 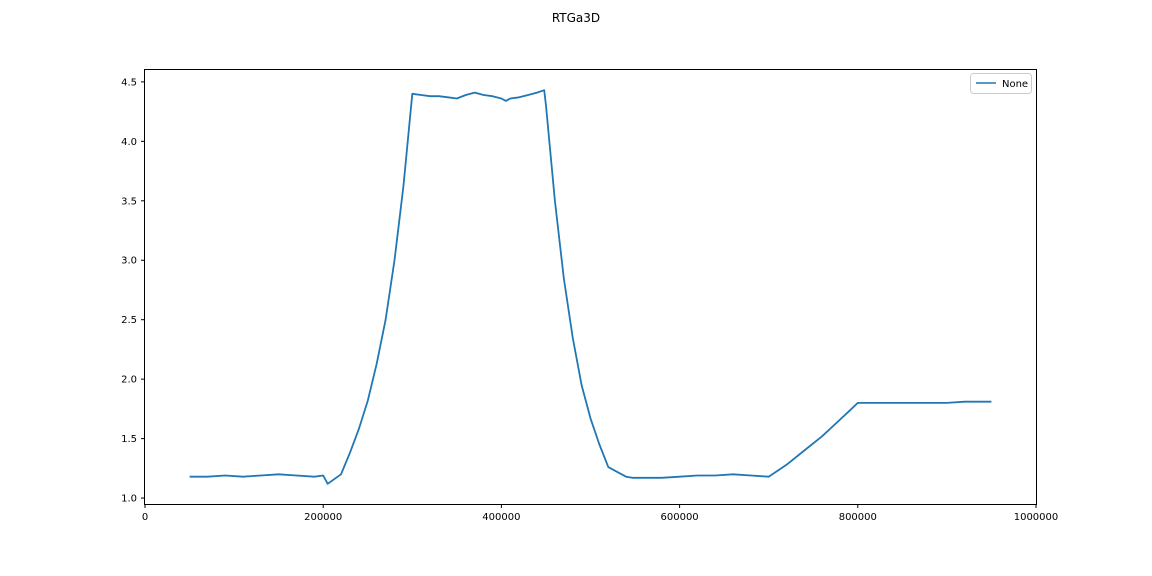 What do you see at coordinates (1036, 517) in the screenshot?
I see `x-tick-label: 1000000` at bounding box center [1036, 517].